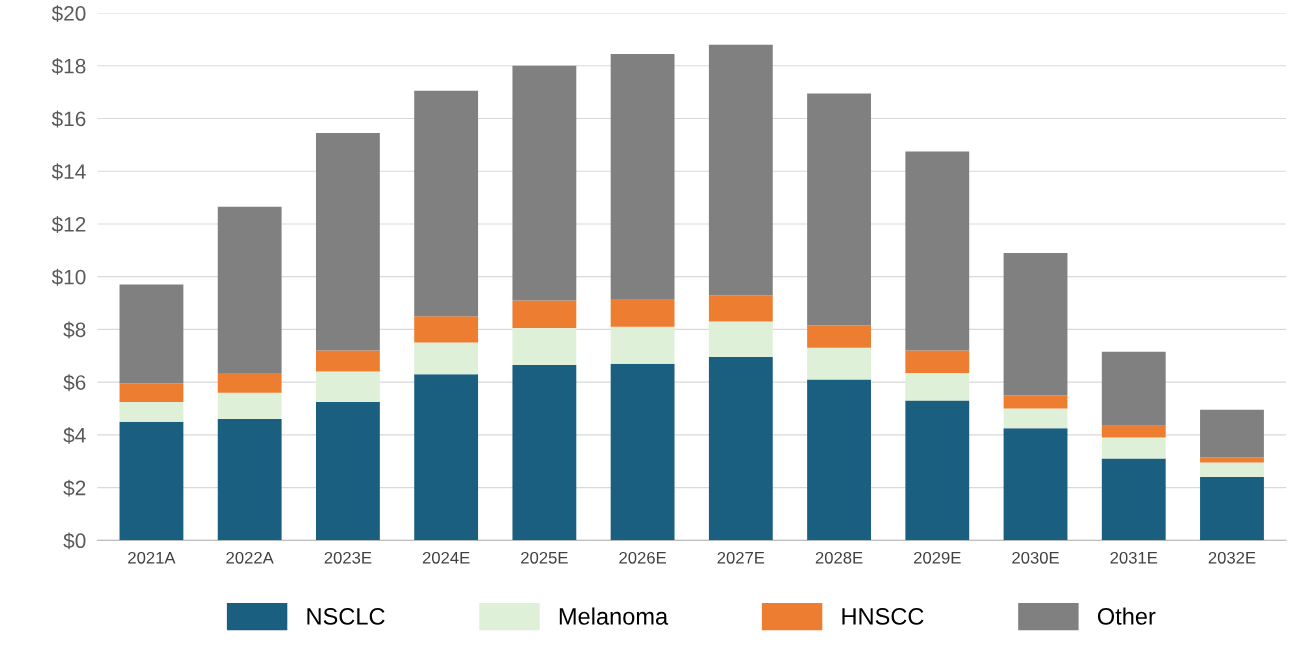  Describe the element at coordinates (68, 172) in the screenshot. I see `y-tick-label: $14` at that location.